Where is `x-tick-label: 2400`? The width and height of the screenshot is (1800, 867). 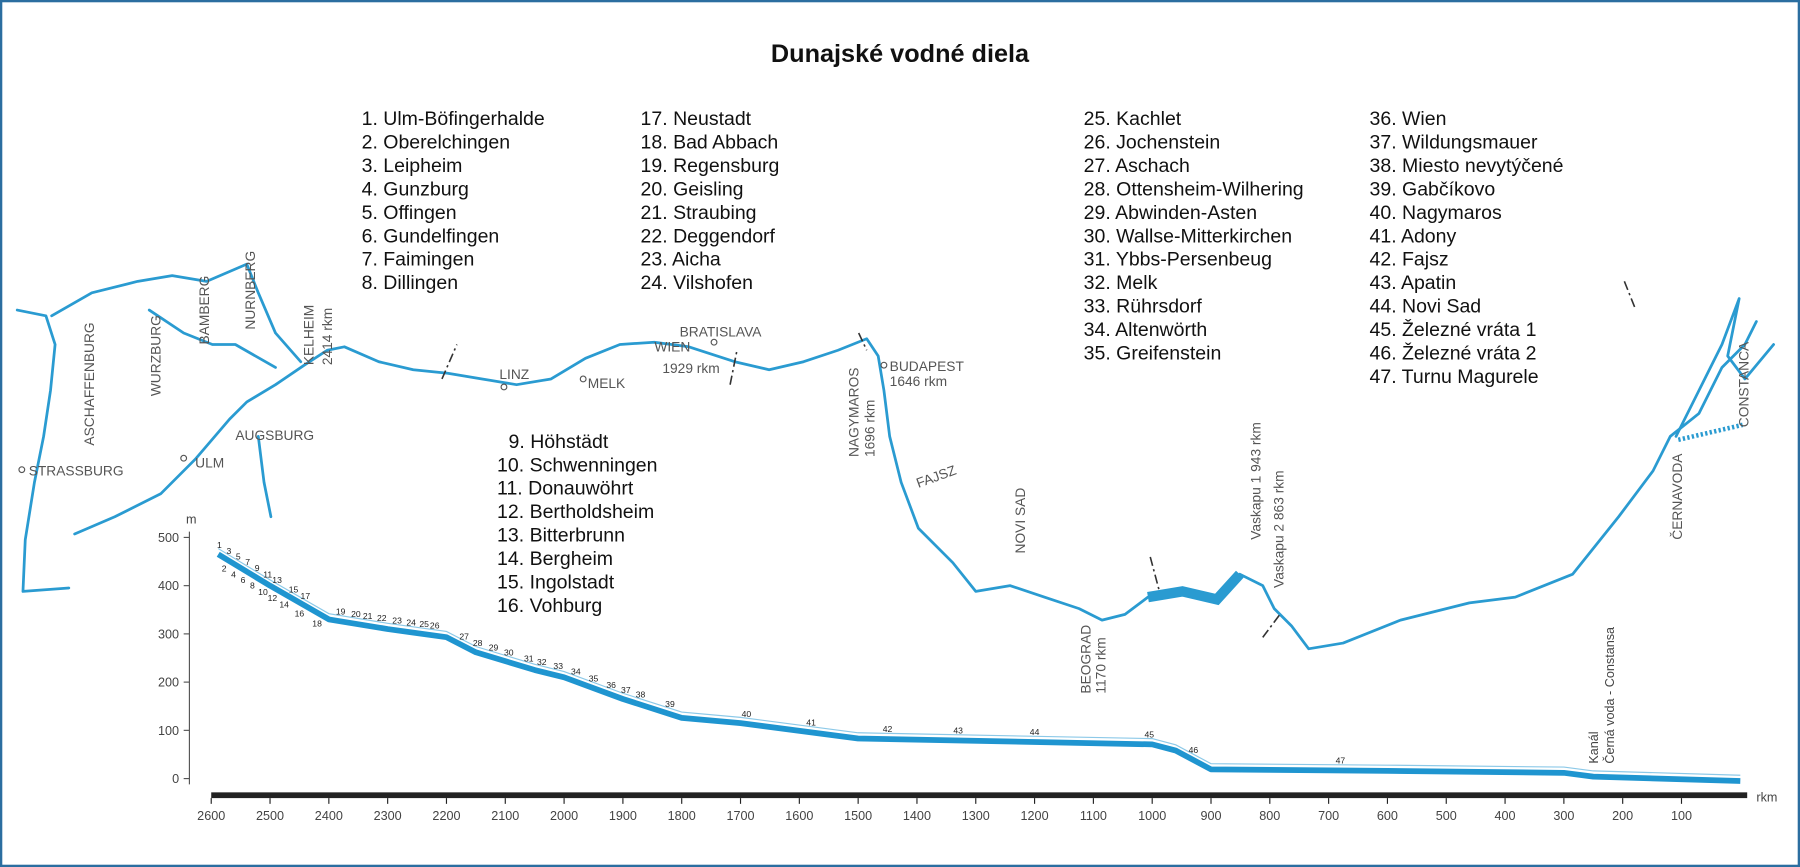 x-tick-label: 2400 is located at coordinates (329, 816).